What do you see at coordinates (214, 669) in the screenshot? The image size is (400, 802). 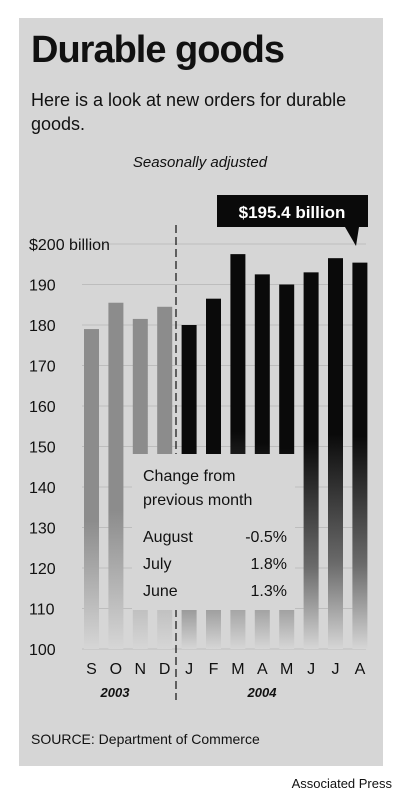 I see `x-tick-label: F` at bounding box center [214, 669].